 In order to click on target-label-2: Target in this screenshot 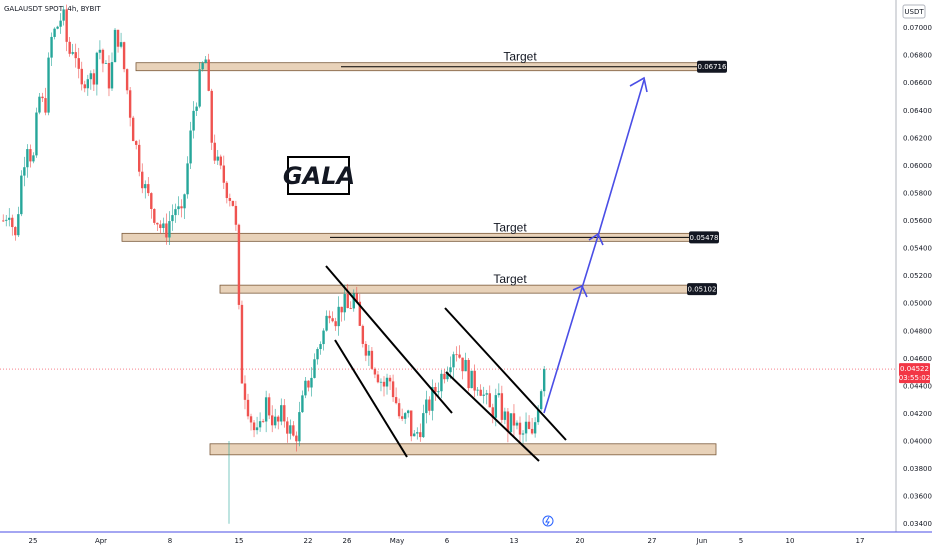, I will do `click(510, 279)`.